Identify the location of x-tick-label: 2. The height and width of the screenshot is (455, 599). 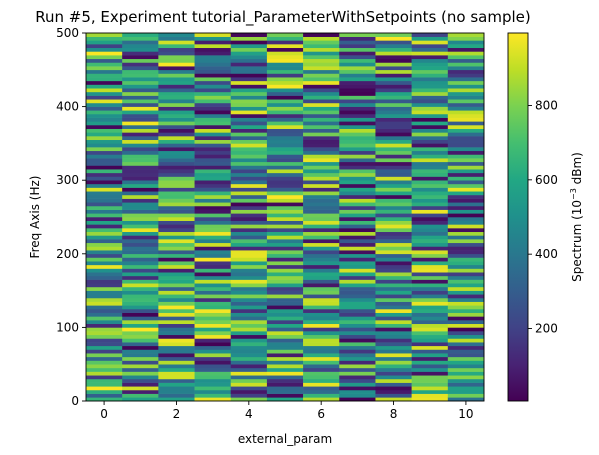
(177, 414).